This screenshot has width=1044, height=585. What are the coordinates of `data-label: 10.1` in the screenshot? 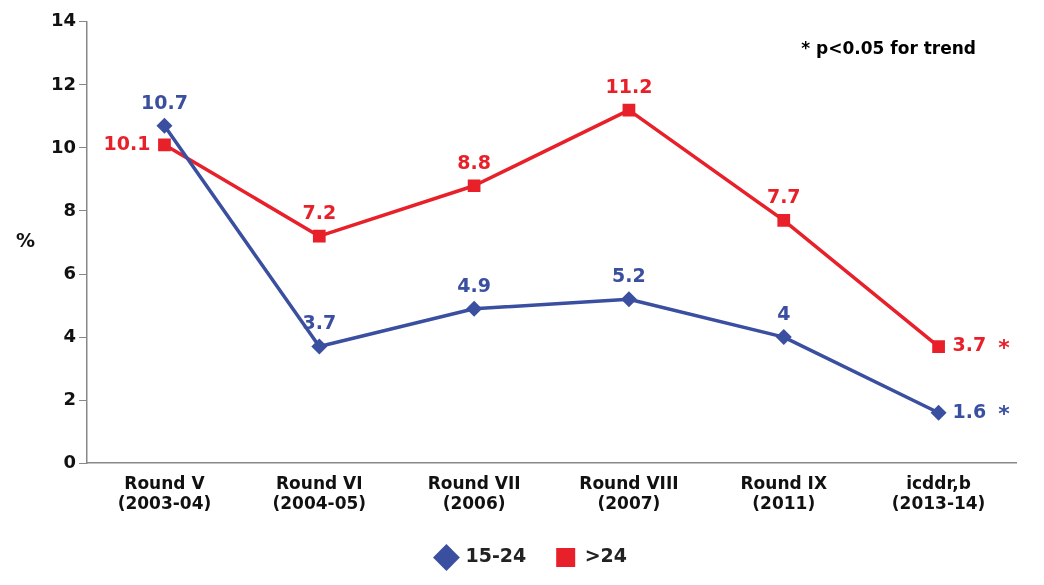 It's located at (127, 142).